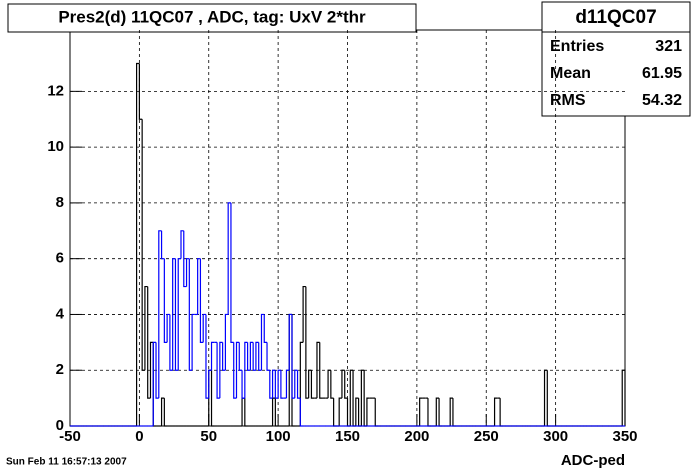 The height and width of the screenshot is (472, 696). Describe the element at coordinates (662, 73) in the screenshot. I see `stats-value: 61.95` at that location.